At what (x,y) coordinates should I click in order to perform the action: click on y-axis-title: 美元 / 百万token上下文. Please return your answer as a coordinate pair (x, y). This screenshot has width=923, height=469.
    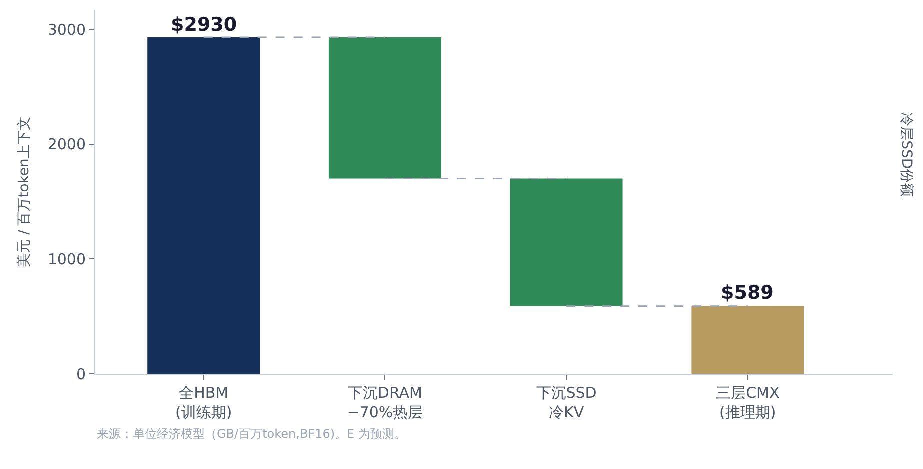
    Looking at the image, I should click on (24, 192).